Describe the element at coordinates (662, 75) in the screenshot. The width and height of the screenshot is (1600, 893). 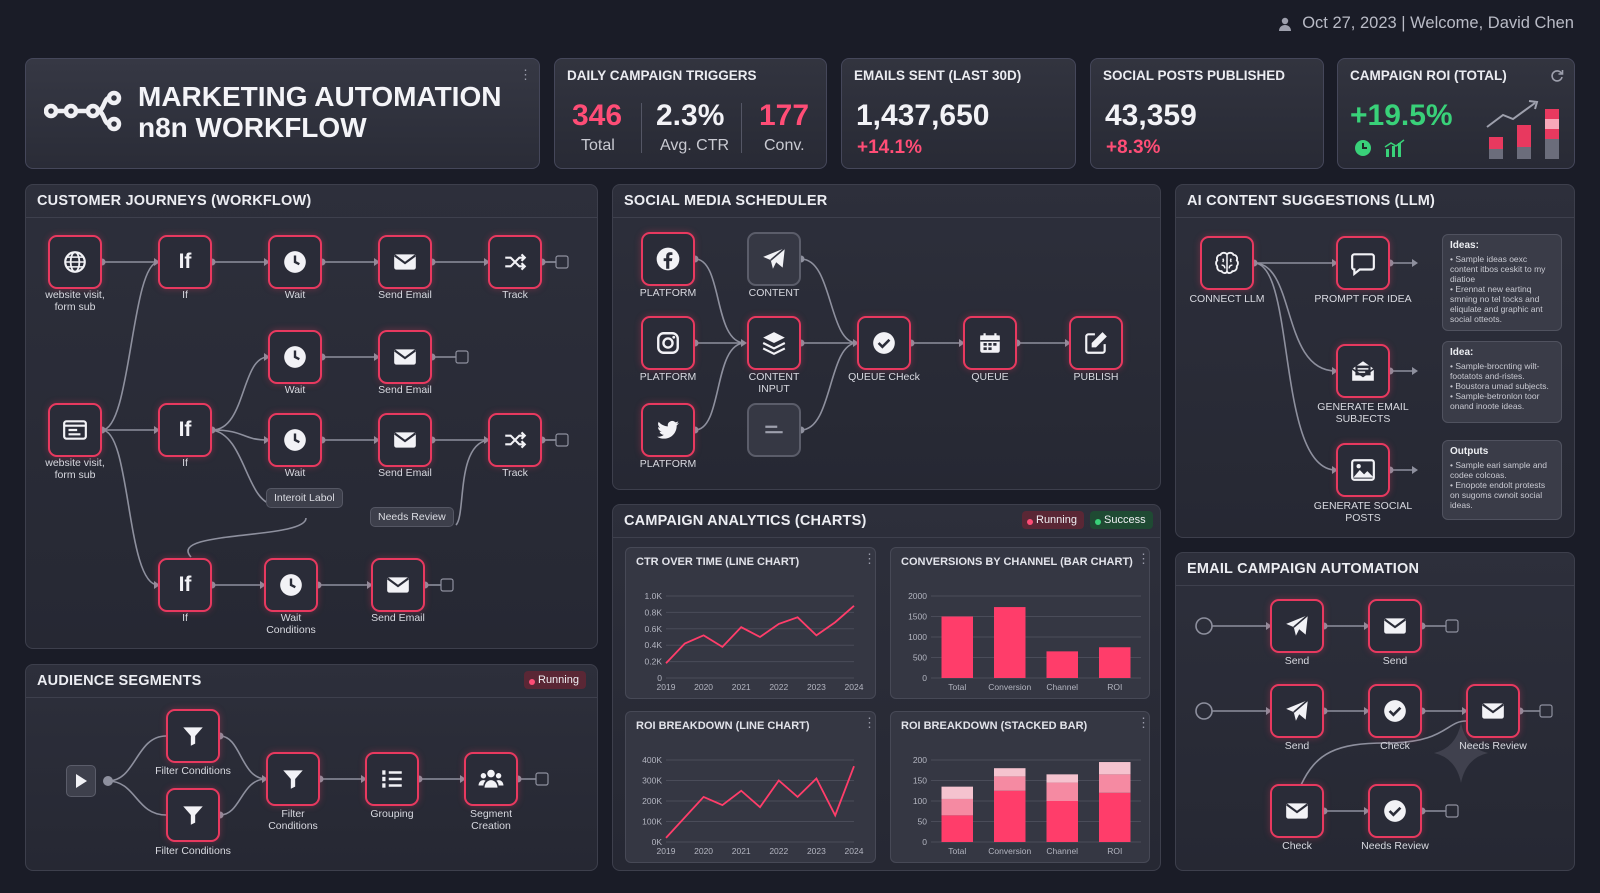
I see `kpi-title: DAILY CAMPAIGN TRIGGERS` at that location.